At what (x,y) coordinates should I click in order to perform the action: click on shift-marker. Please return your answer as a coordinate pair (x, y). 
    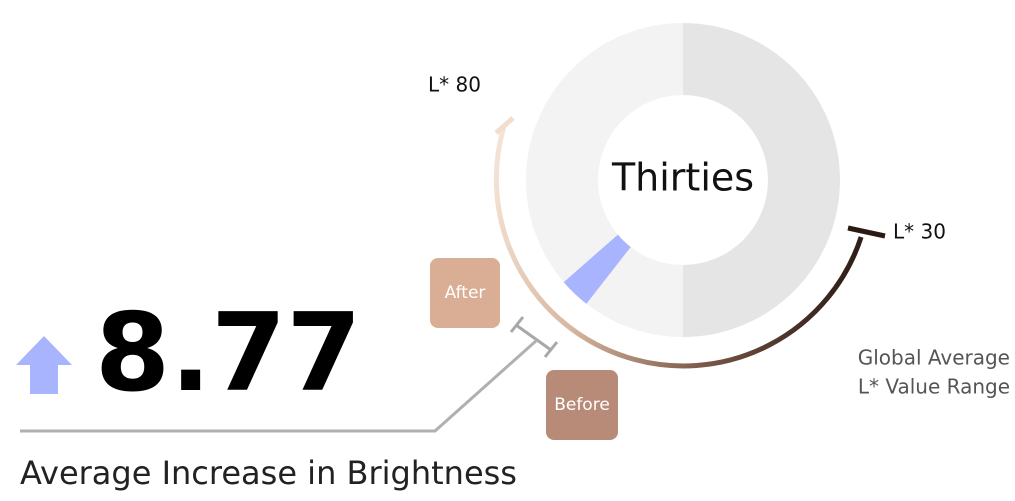
    Looking at the image, I should click on (534, 337).